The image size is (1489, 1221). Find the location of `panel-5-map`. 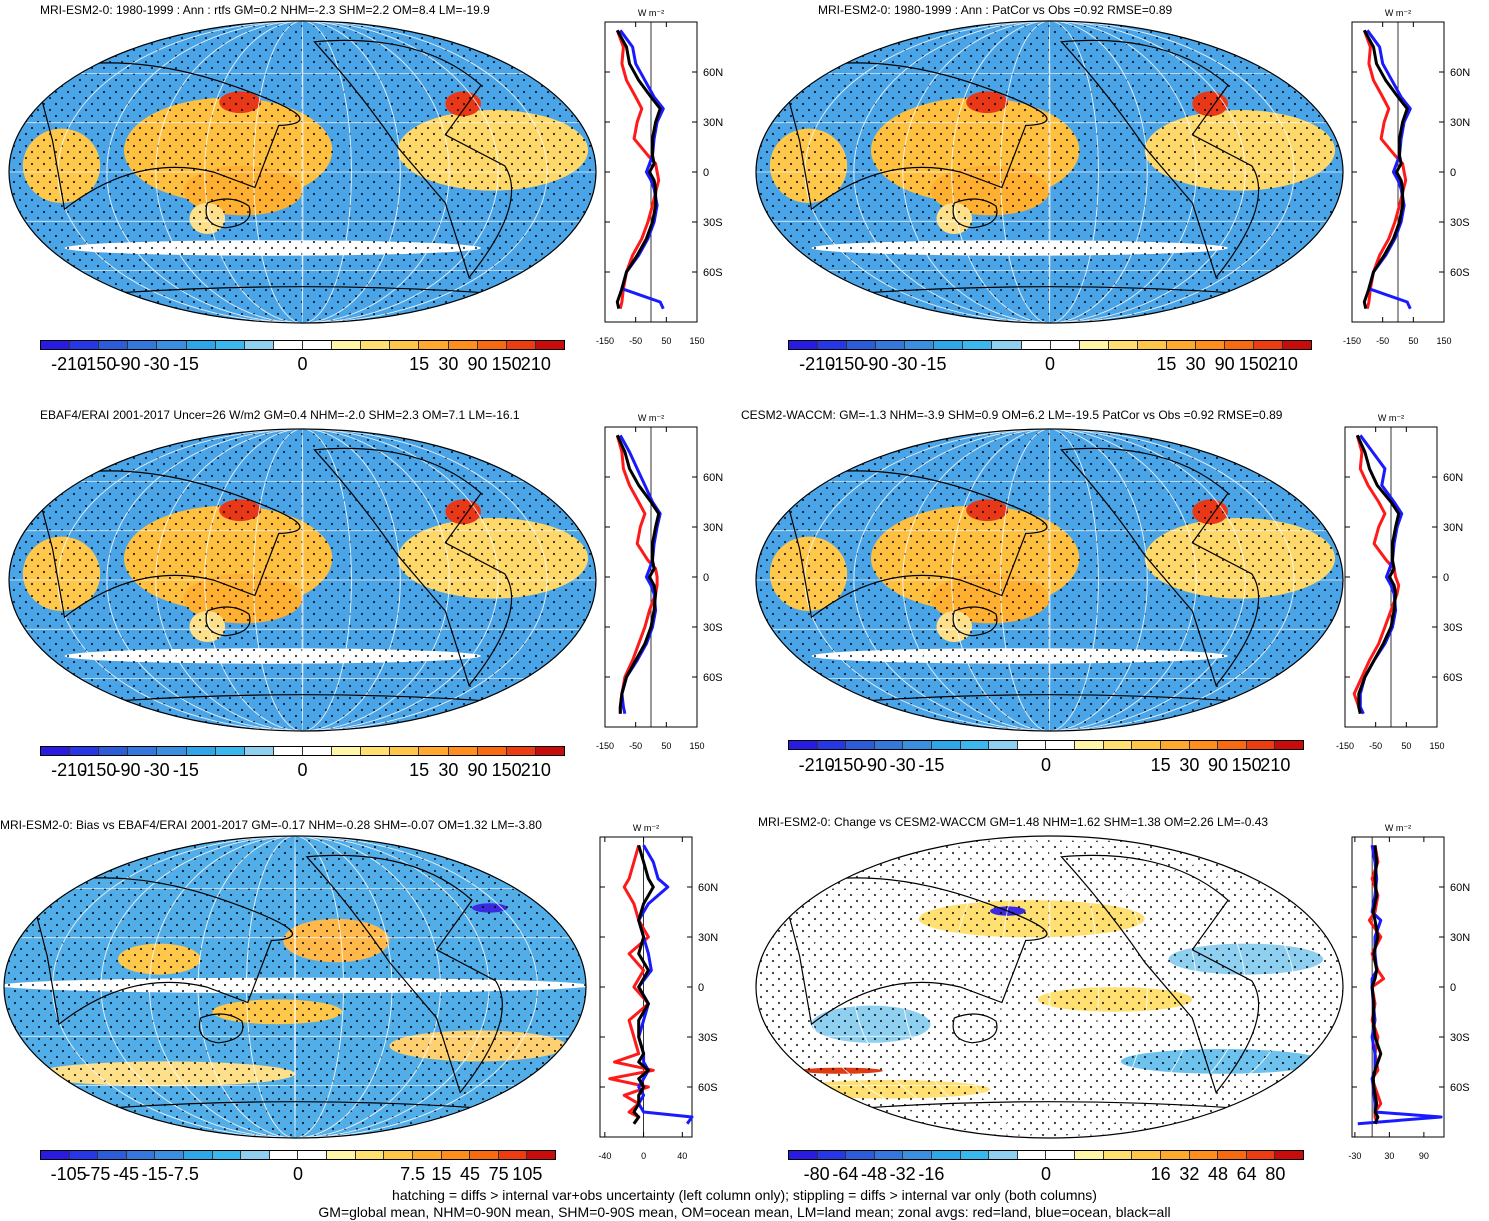

panel-5-map is located at coordinates (295, 987).